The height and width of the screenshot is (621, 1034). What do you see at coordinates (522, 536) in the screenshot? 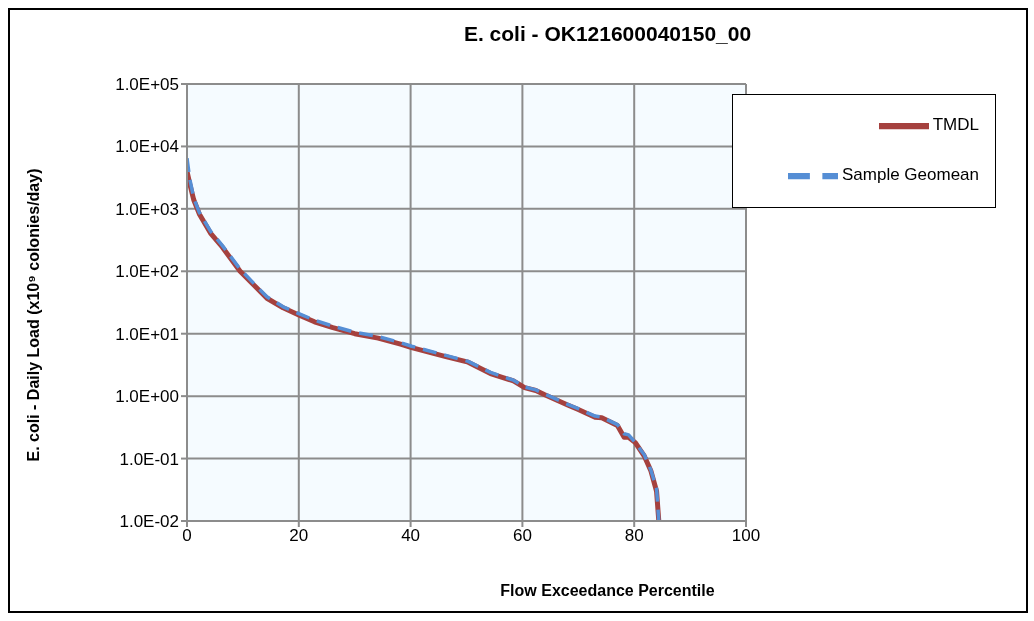
I see `x-tick-label: 60` at bounding box center [522, 536].